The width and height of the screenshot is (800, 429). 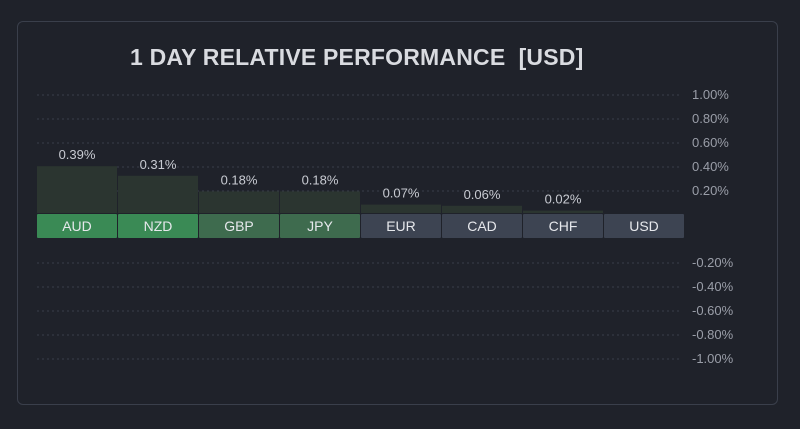 What do you see at coordinates (710, 142) in the screenshot?
I see `y-tick-label: 0.60%` at bounding box center [710, 142].